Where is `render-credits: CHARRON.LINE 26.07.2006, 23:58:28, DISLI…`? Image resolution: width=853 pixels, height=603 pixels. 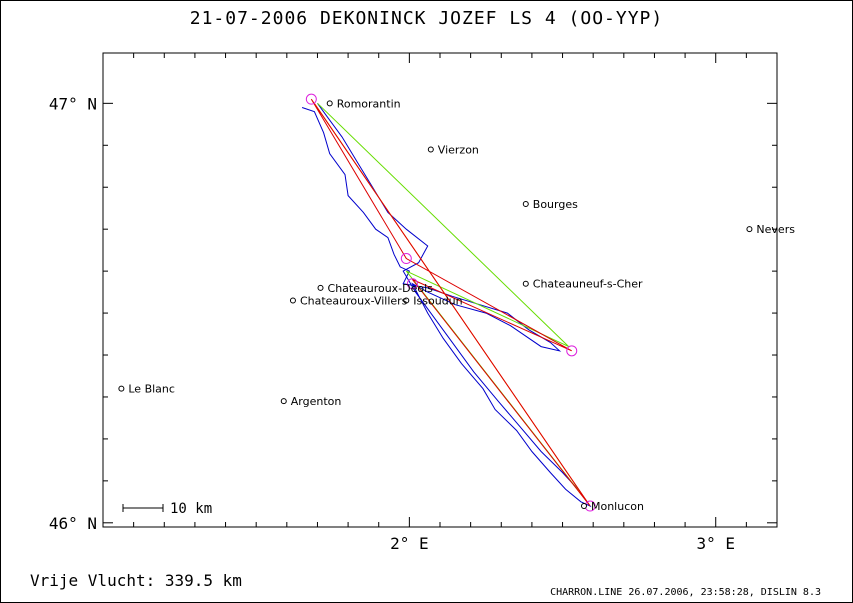 render-credits: CHARRON.LINE 26.07.2006, 23:58:28, DISLI… is located at coordinates (685, 592).